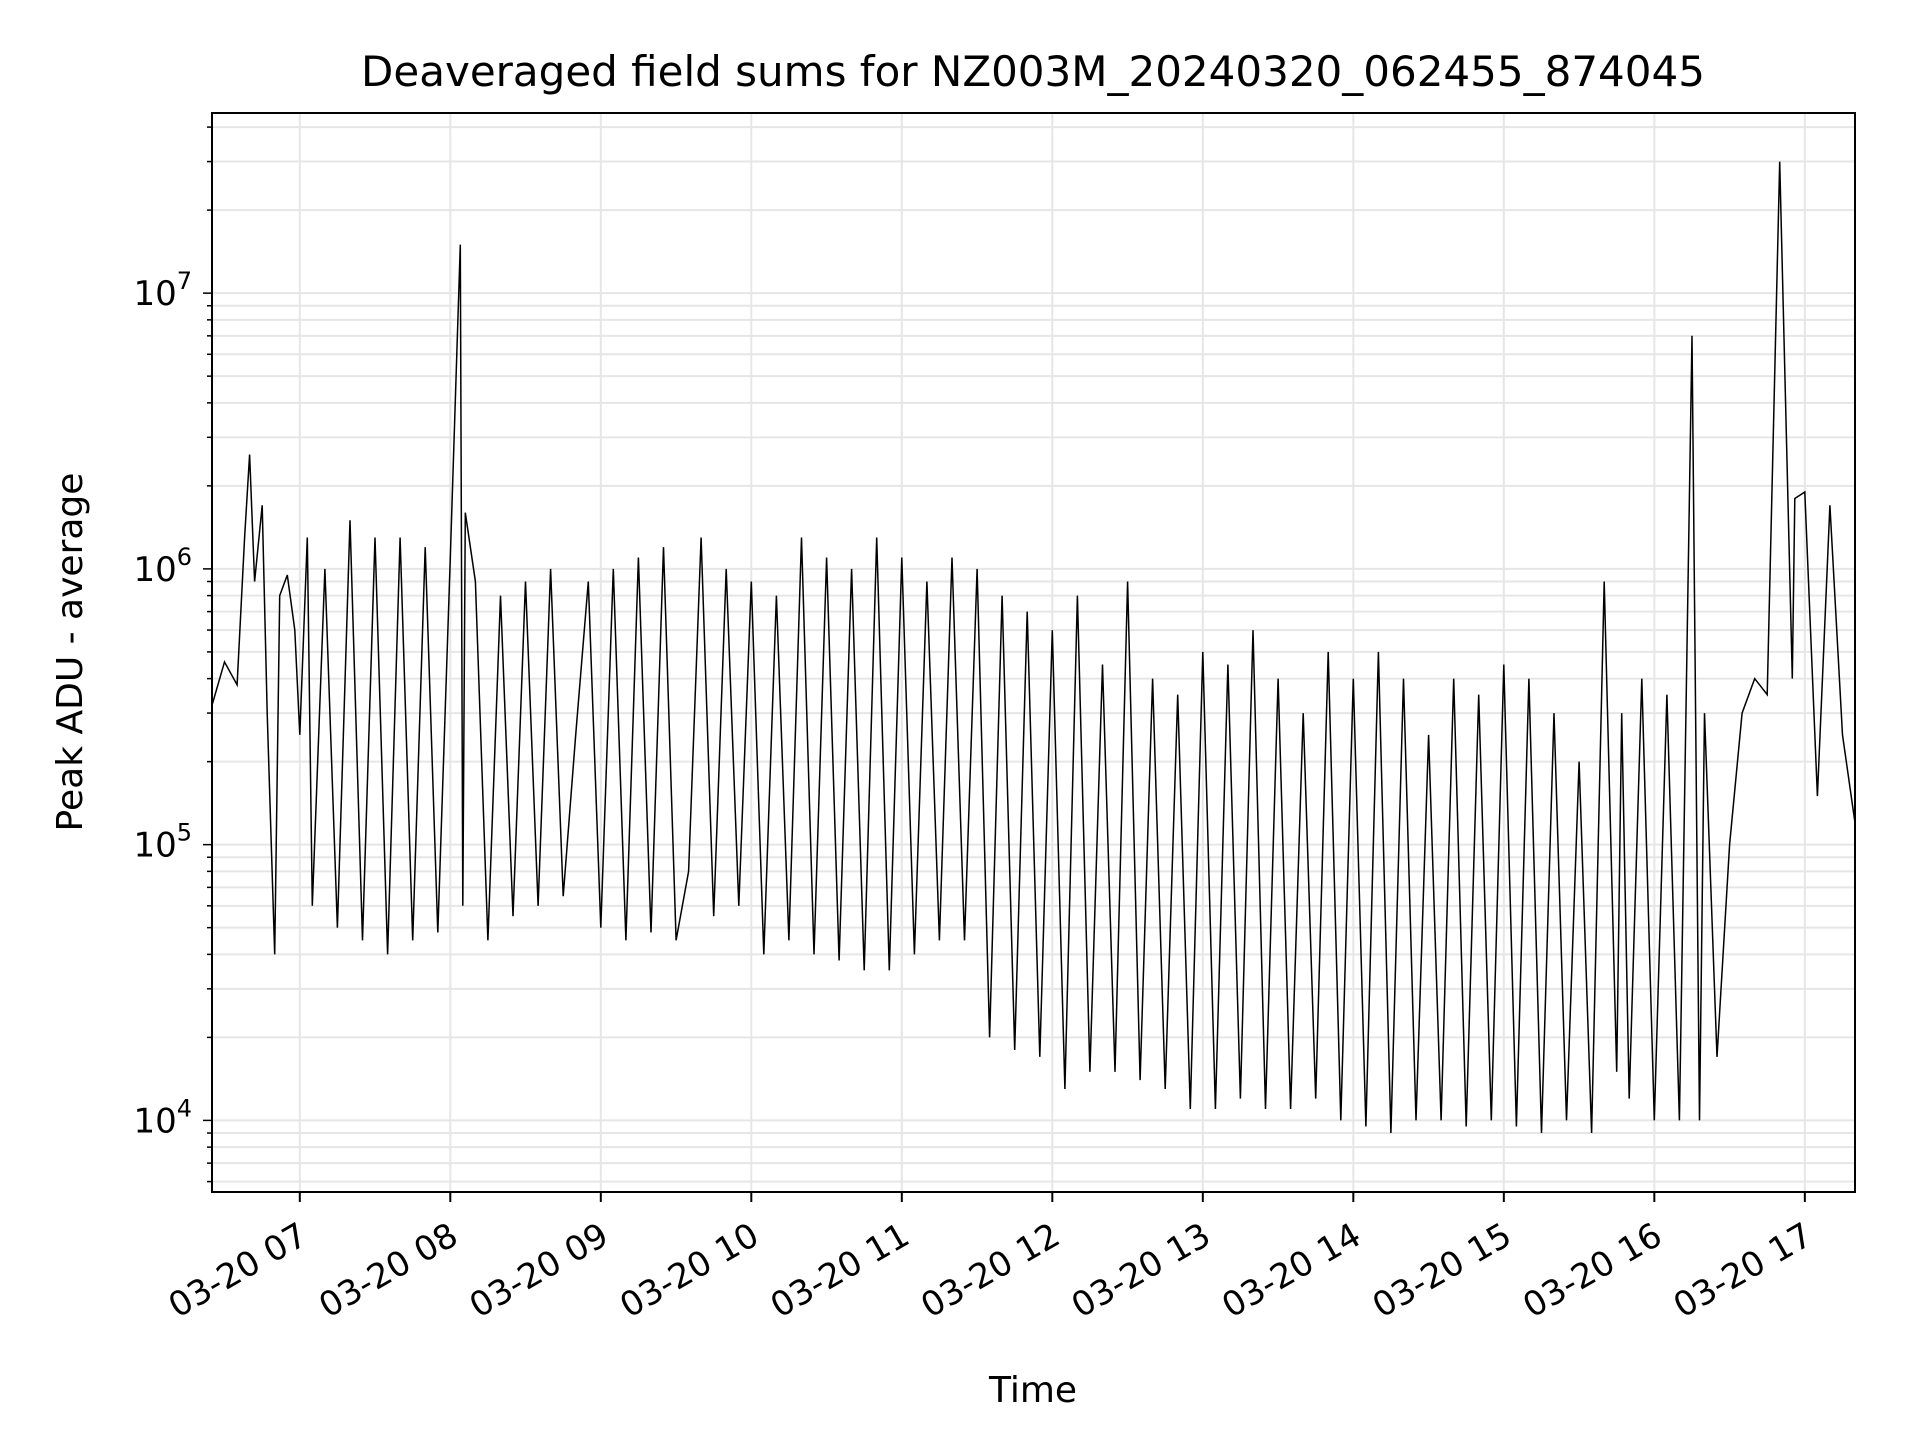  I want to click on x-axis-label: Time, so click(1032, 1390).